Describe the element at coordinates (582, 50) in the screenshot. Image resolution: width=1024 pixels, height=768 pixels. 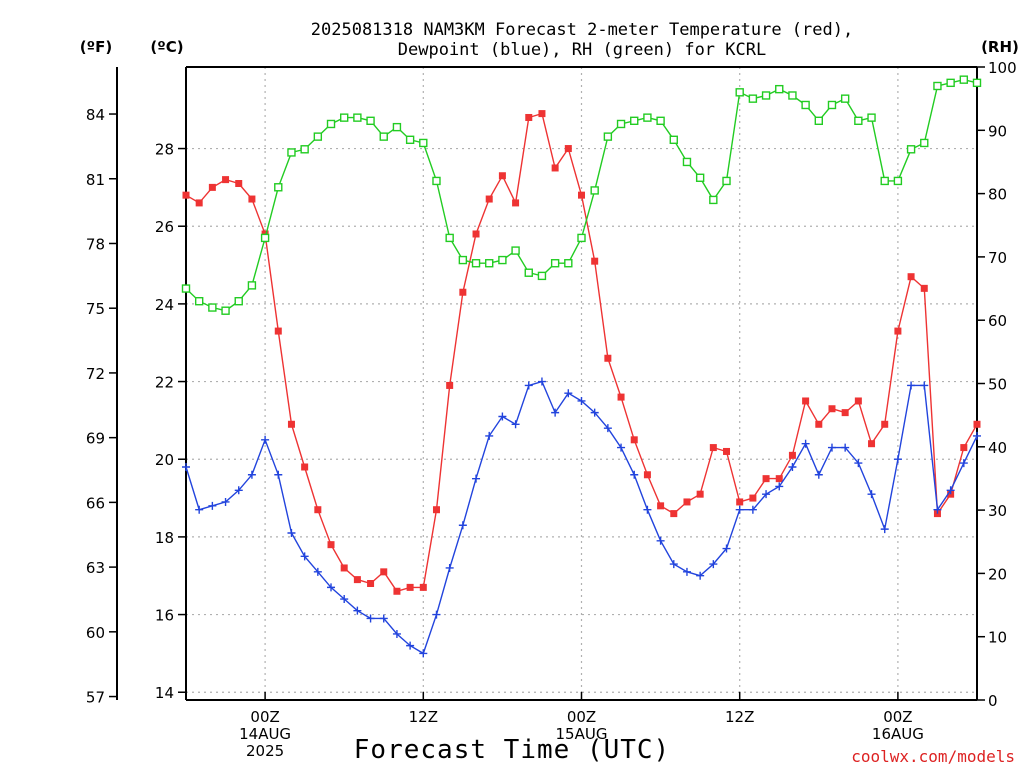
I see `chart-title-line2: Dewpoint (blue), RH (green) for KCRL` at that location.